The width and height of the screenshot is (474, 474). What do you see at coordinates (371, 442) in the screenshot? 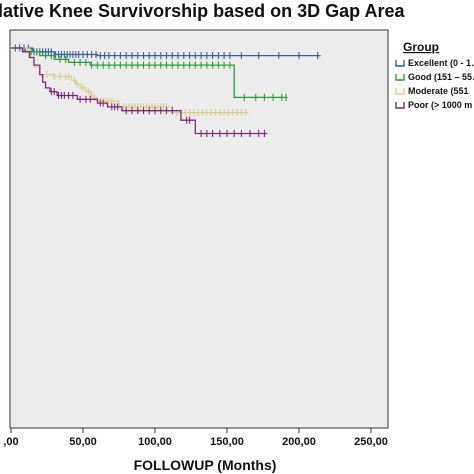
I see `x-tick-label: 250,00` at bounding box center [371, 442].